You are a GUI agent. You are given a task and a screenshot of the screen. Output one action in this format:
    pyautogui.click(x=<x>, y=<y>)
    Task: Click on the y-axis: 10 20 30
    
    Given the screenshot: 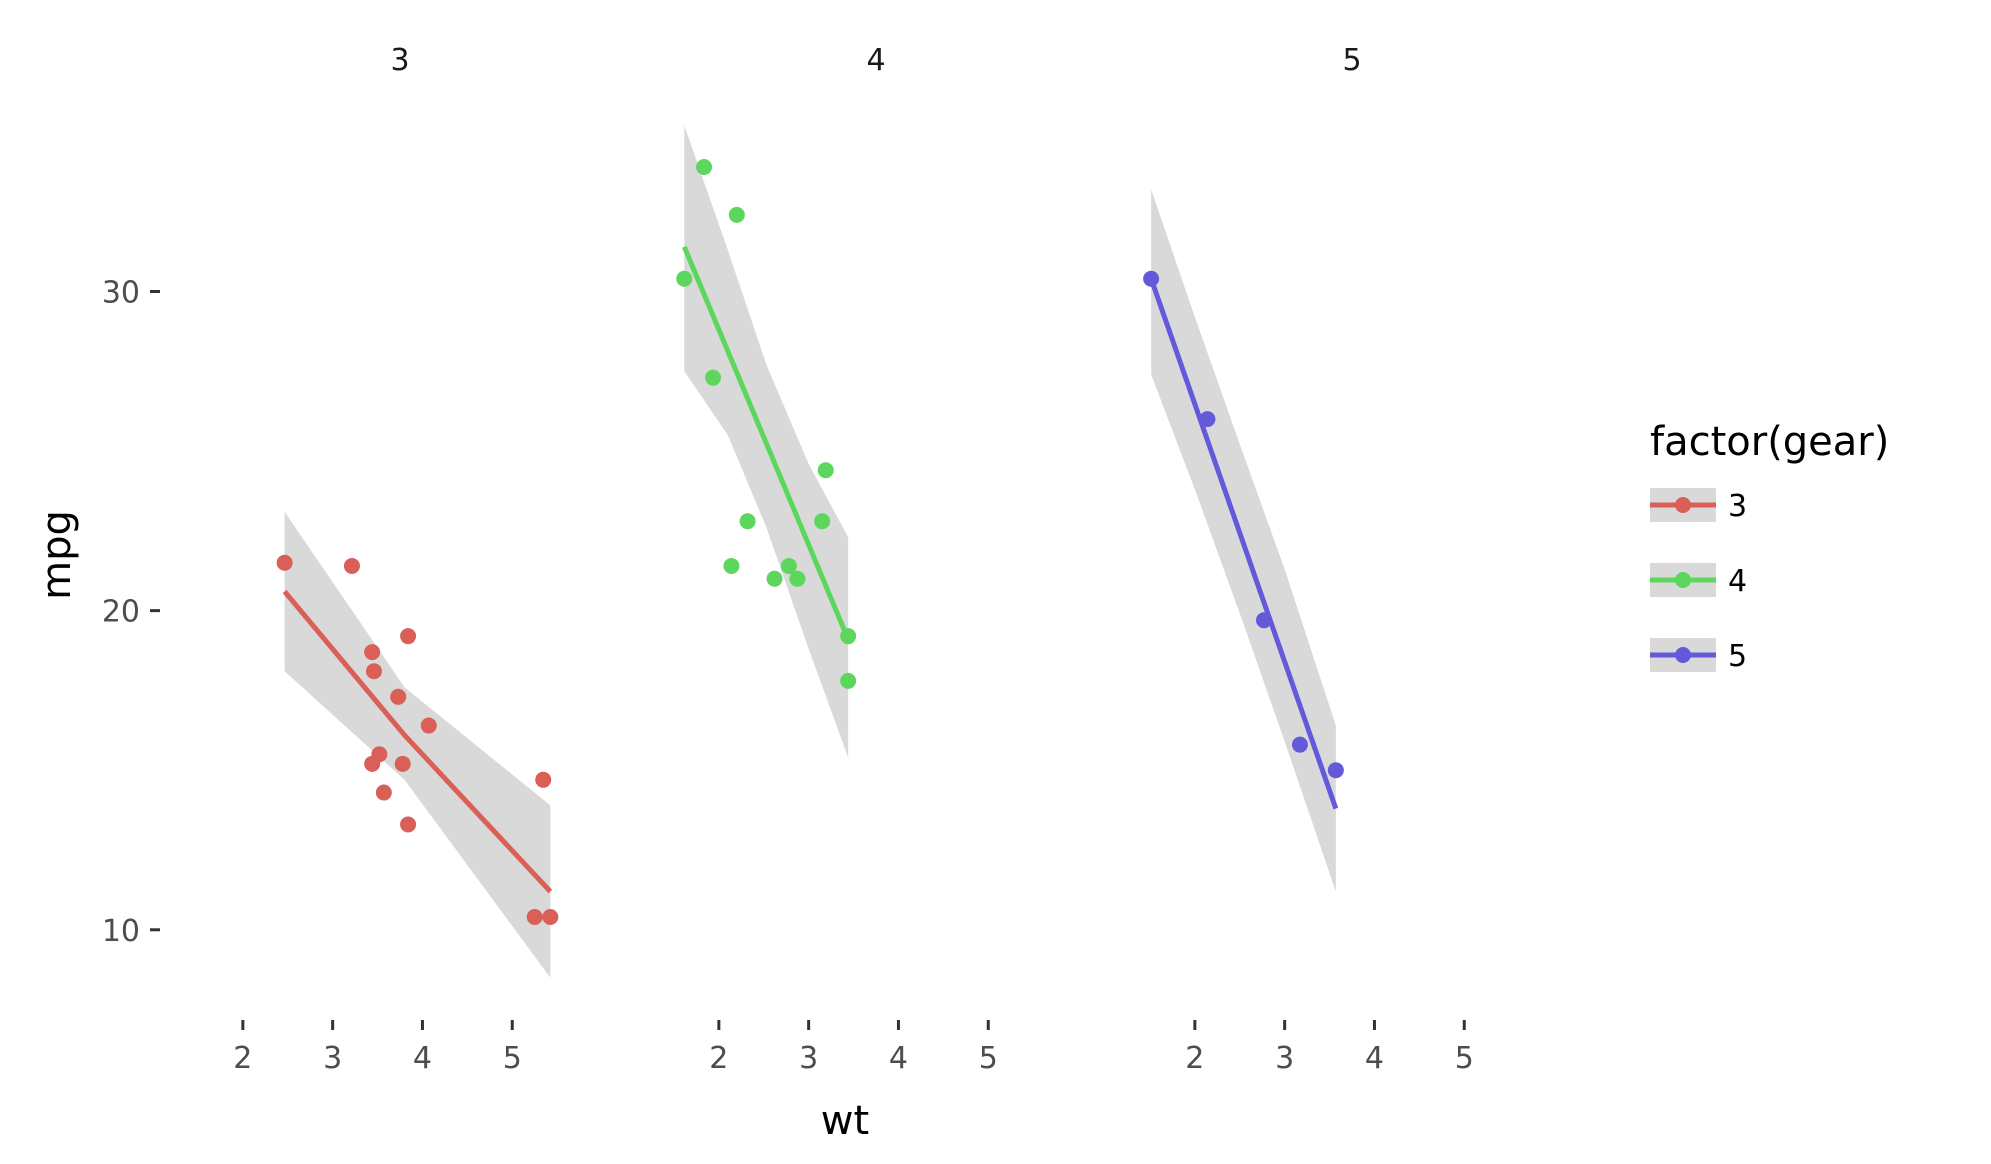 What is the action you would take?
    pyautogui.click(x=131, y=612)
    